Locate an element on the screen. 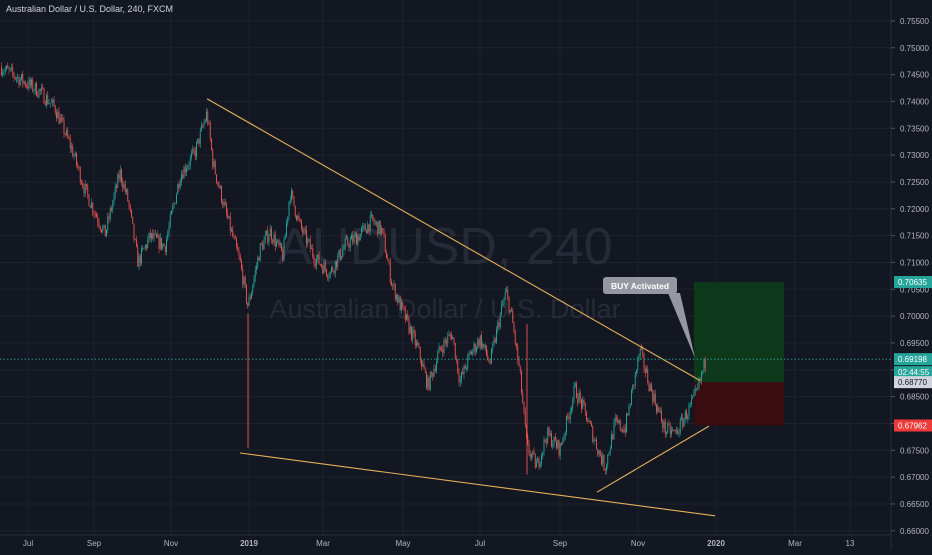  buy-annotation: BUY Activated is located at coordinates (649, 317).